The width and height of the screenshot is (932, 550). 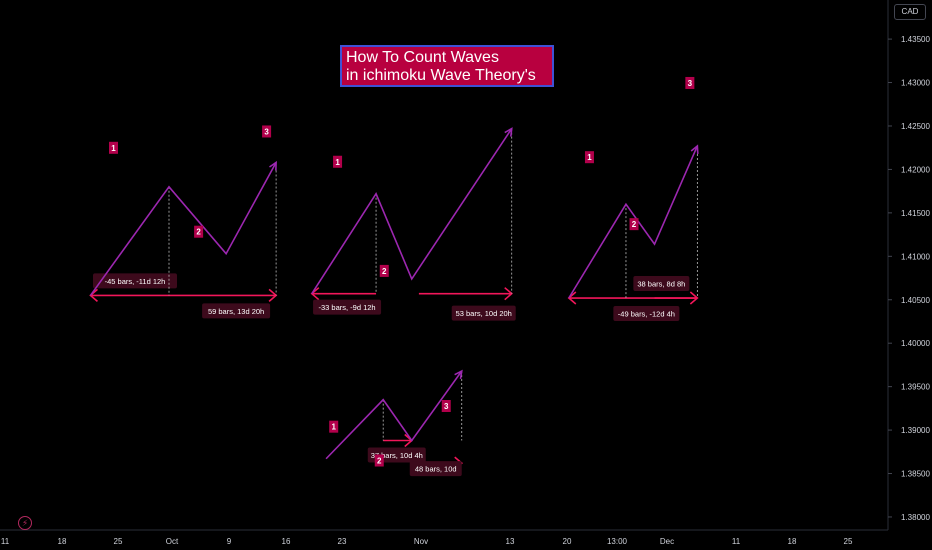 I want to click on time-tick-label: 20, so click(x=567, y=541).